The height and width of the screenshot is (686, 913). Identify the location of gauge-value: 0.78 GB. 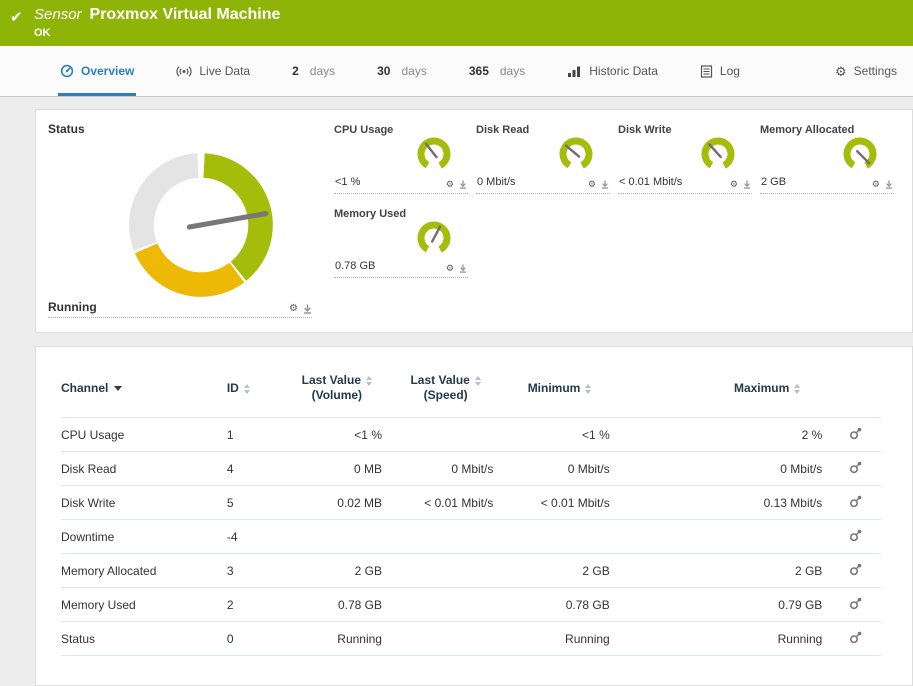
(355, 266).